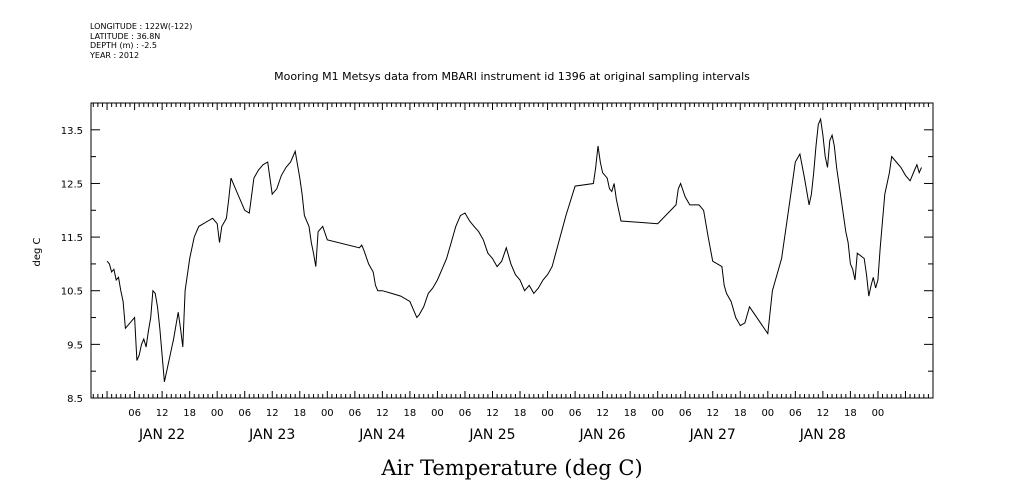  I want to click on x-day-label: JAN 27, so click(712, 435).